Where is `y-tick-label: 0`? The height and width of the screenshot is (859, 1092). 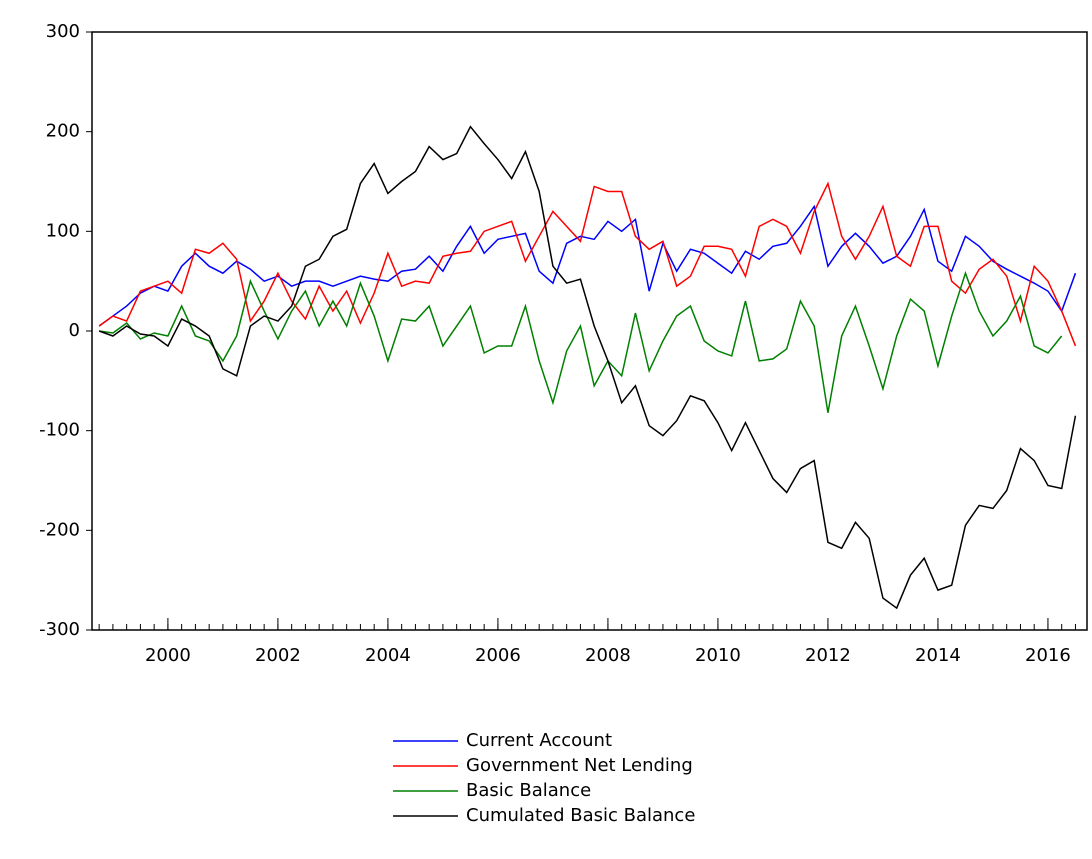
y-tick-label: 0 is located at coordinates (74, 330).